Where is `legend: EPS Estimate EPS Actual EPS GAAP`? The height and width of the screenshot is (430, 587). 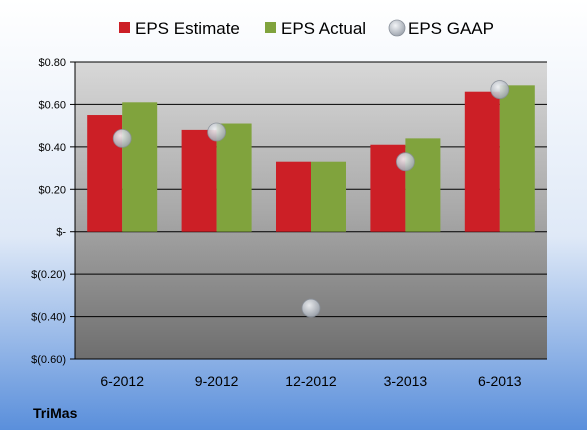
legend: EPS Estimate EPS Actual EPS GAAP is located at coordinates (306, 28).